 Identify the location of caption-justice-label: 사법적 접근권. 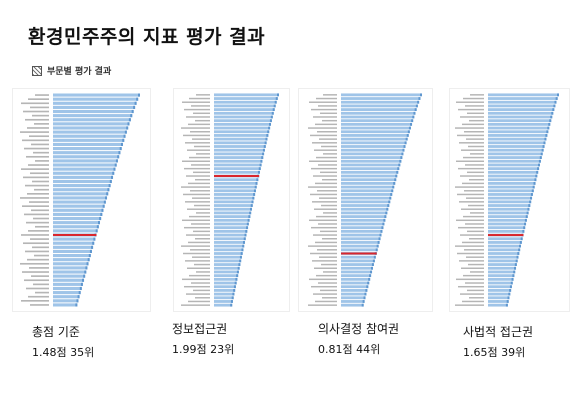
(498, 332).